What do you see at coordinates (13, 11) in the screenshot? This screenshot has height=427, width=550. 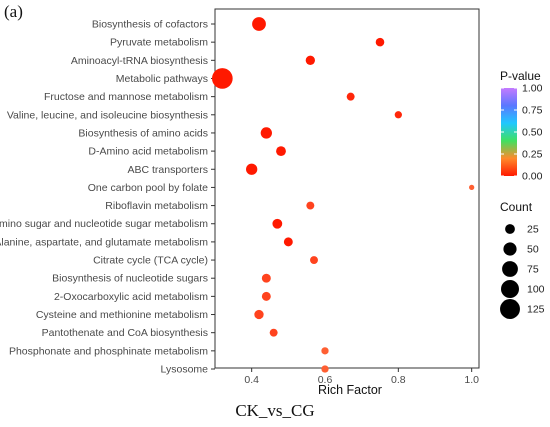 I see `panel-label: (a)` at bounding box center [13, 11].